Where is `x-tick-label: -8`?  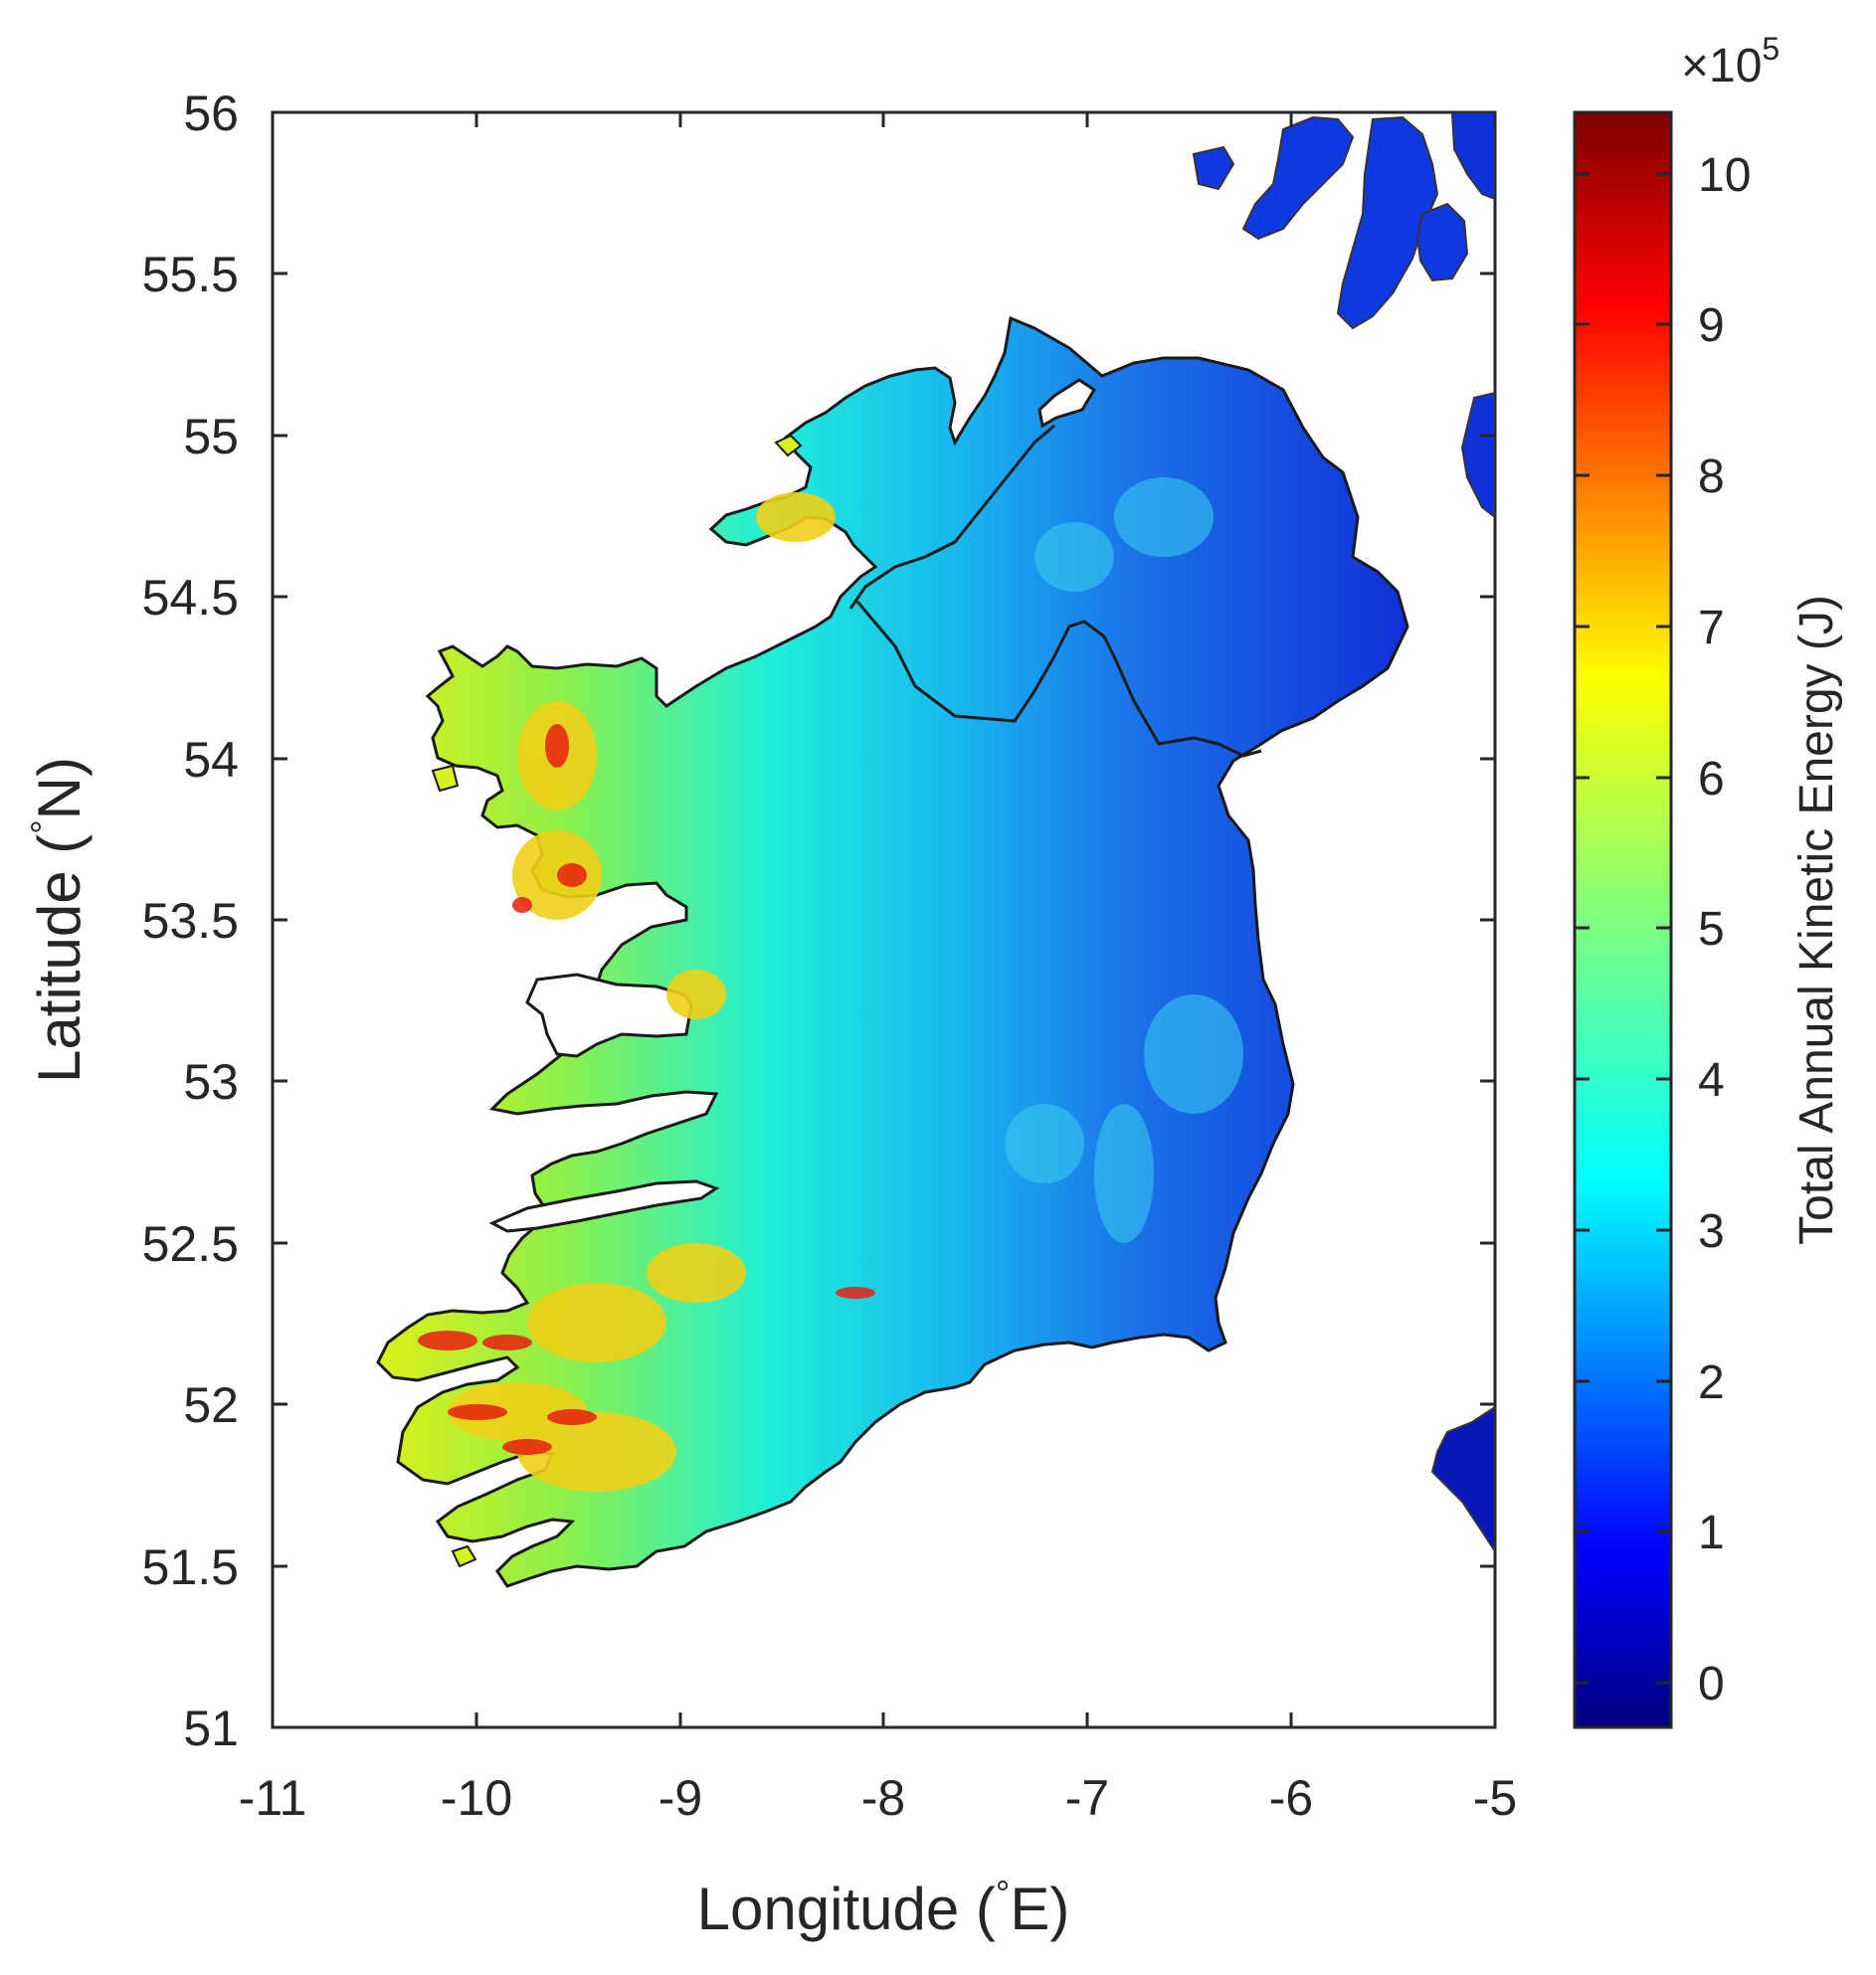
x-tick-label: -8 is located at coordinates (883, 1798).